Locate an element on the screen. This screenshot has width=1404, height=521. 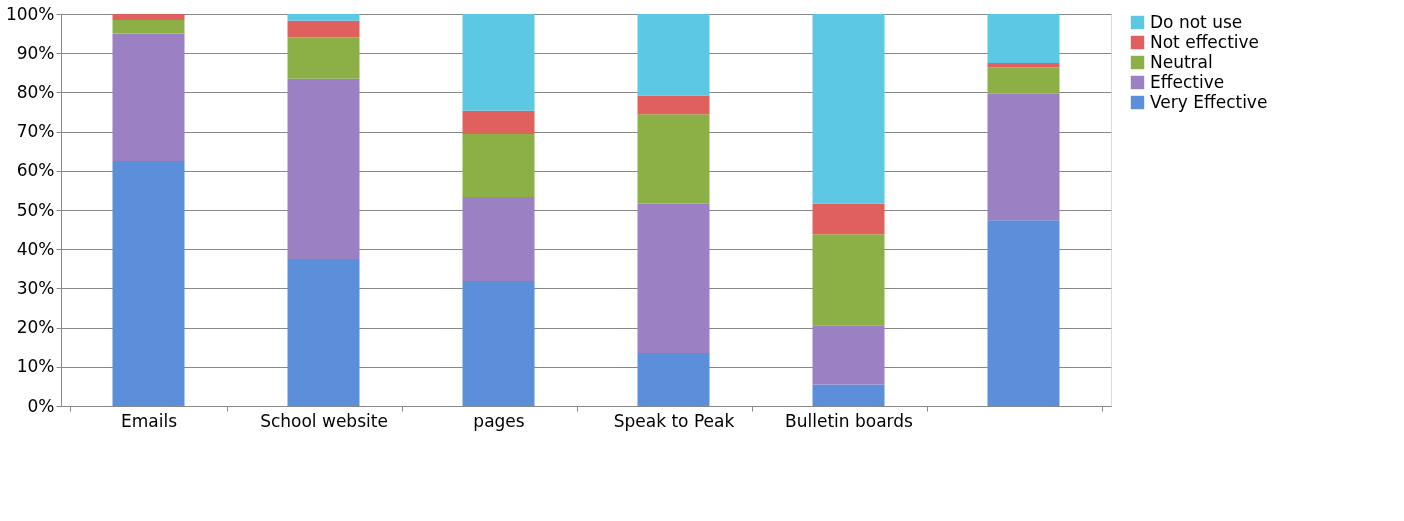
x-tick-label: Bulletin boards is located at coordinates (849, 420).